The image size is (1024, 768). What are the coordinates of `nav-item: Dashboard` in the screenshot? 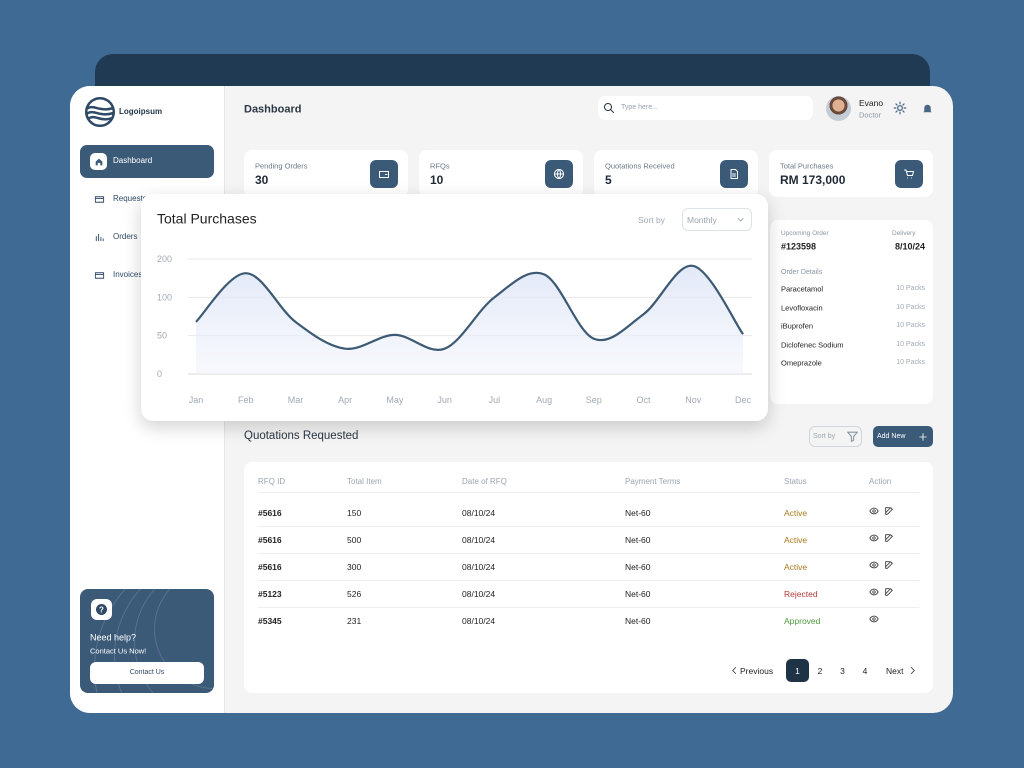 It's located at (133, 161).